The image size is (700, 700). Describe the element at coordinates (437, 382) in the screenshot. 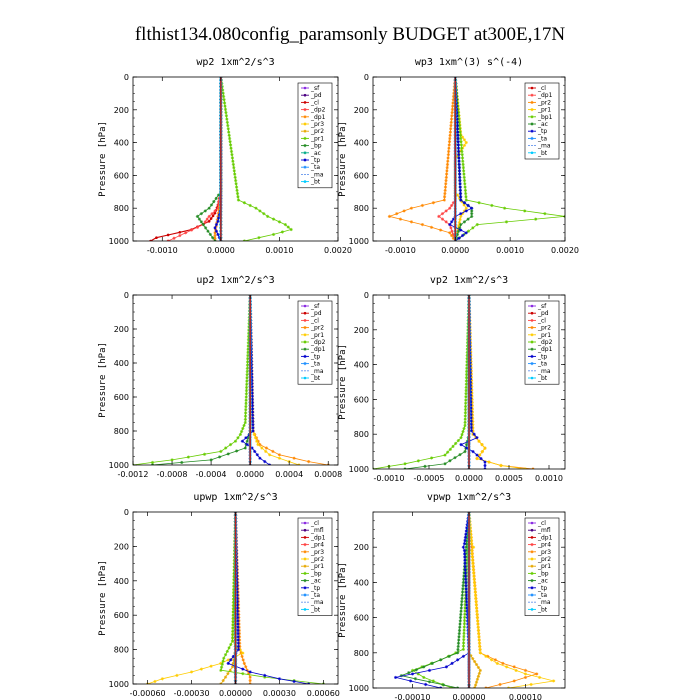

I see `plot-4-series-dp1-line` at that location.